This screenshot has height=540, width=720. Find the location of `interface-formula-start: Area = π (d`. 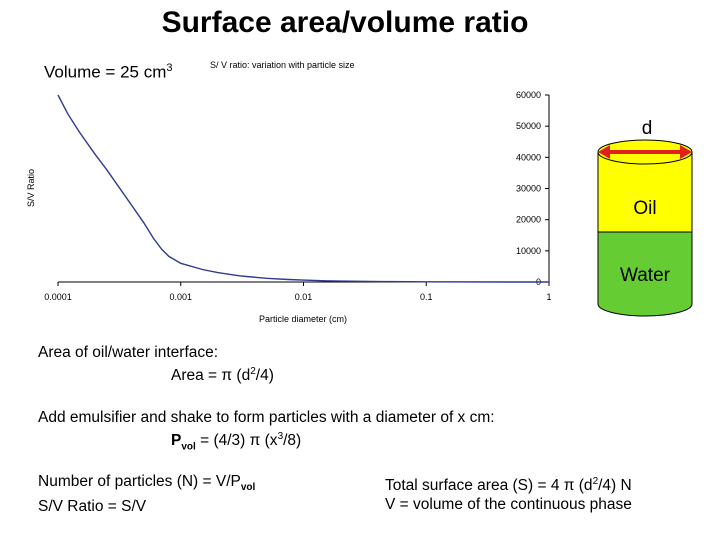

interface-formula-start: Area = π (d is located at coordinates (211, 376).